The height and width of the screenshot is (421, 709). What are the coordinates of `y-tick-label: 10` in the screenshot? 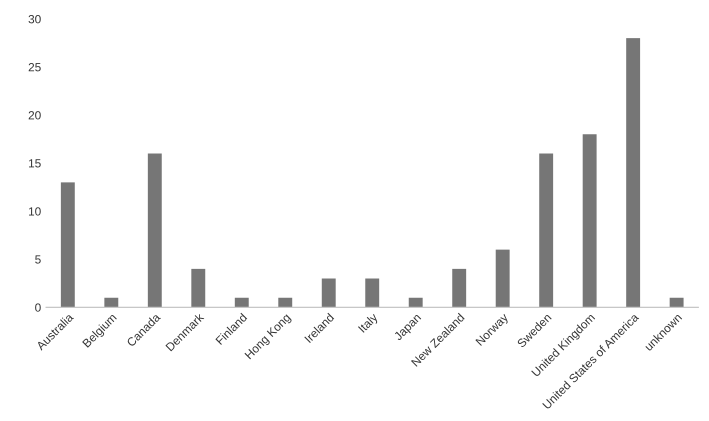 It's located at (34, 211).